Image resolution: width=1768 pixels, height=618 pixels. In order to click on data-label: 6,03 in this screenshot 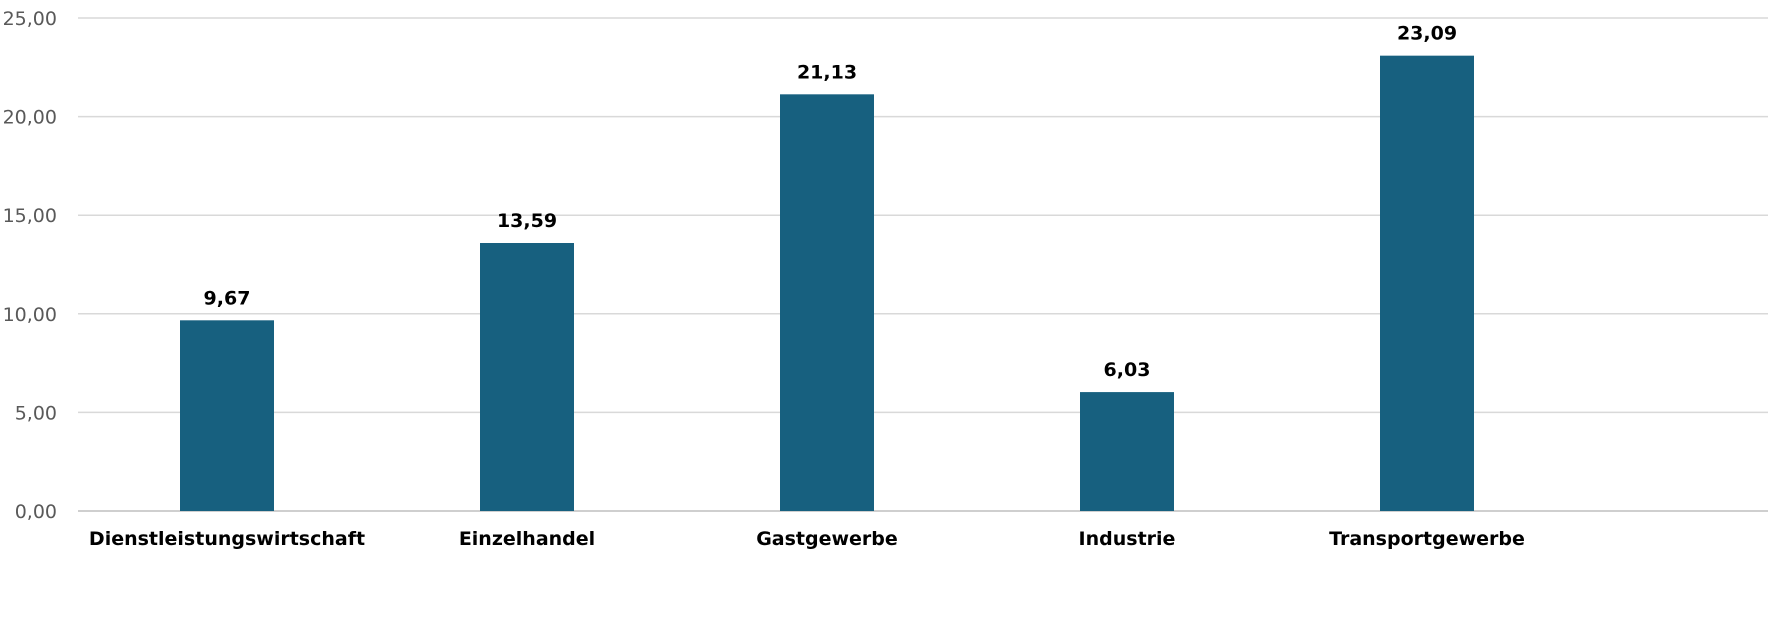, I will do `click(1127, 370)`.